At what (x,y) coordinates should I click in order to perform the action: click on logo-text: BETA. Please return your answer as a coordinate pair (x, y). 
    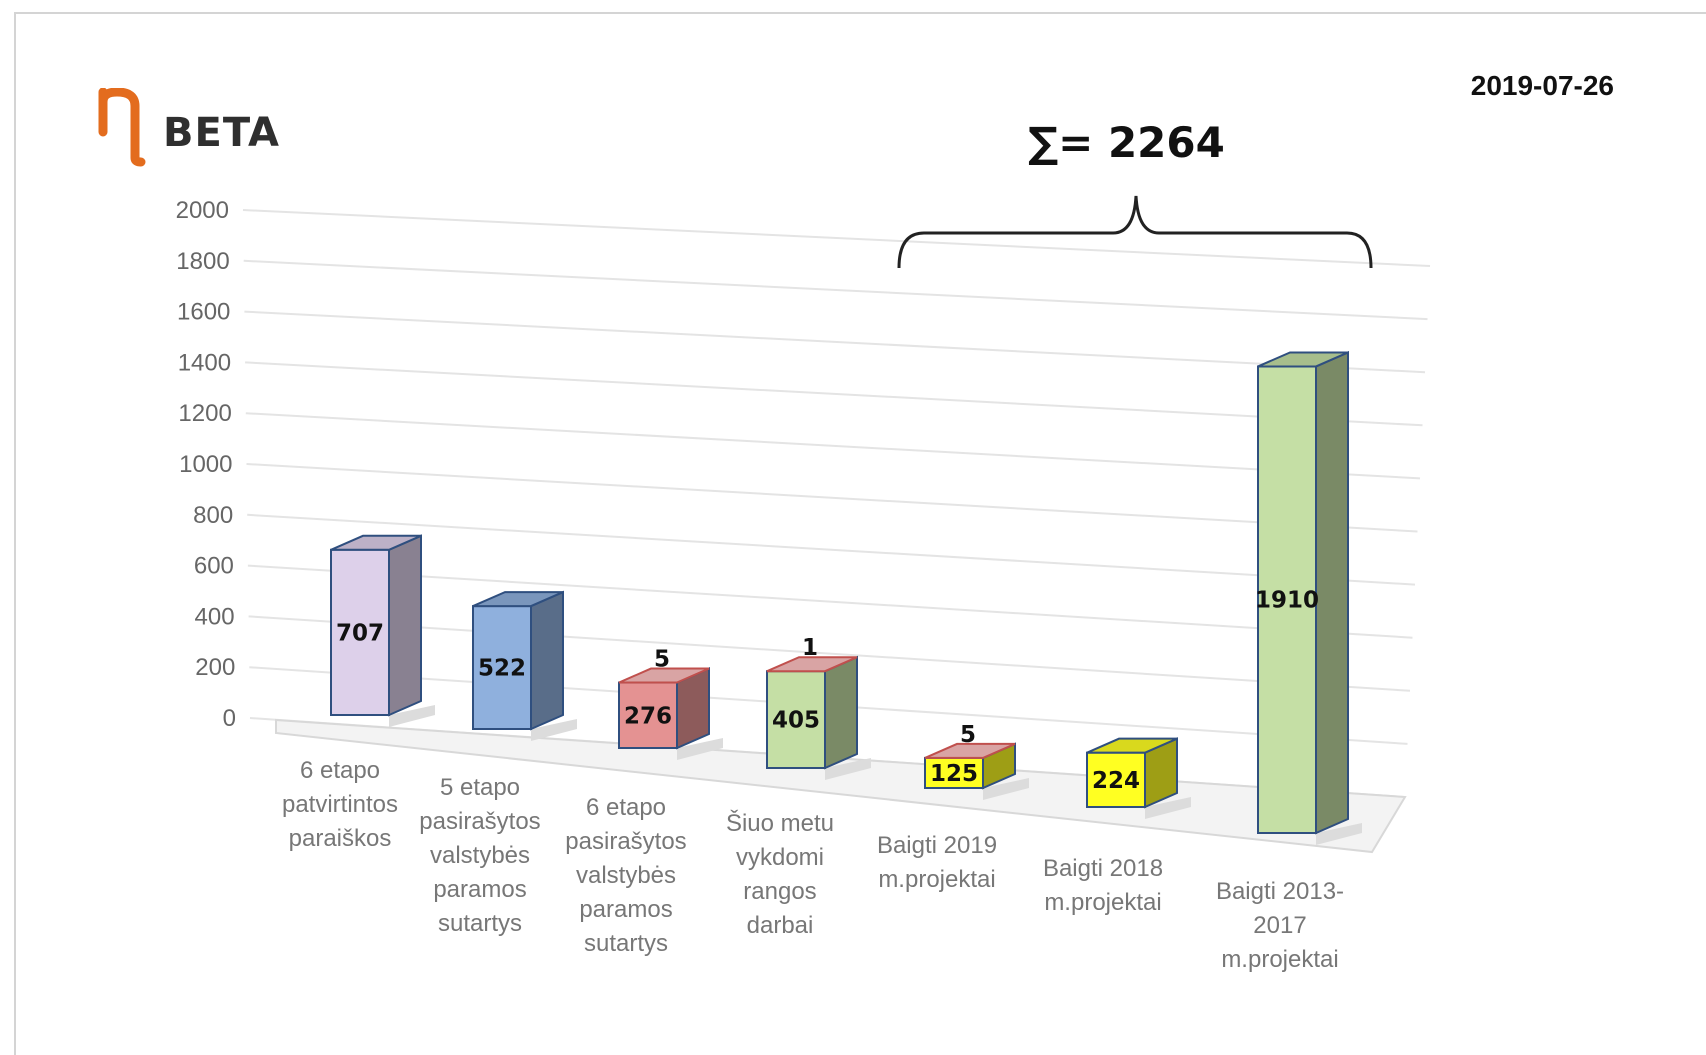
    Looking at the image, I should click on (221, 133).